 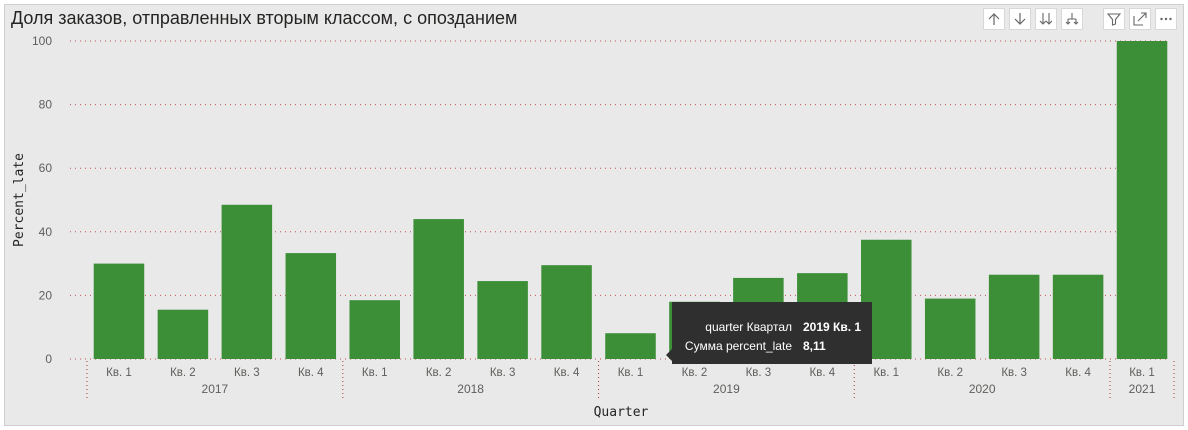 What do you see at coordinates (19, 200) in the screenshot?
I see `y-axis-title: Percent_late` at bounding box center [19, 200].